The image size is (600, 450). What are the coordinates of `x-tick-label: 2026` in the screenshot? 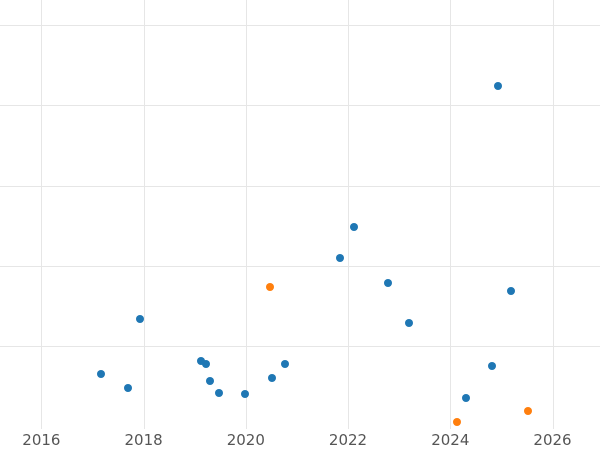 It's located at (552, 440).